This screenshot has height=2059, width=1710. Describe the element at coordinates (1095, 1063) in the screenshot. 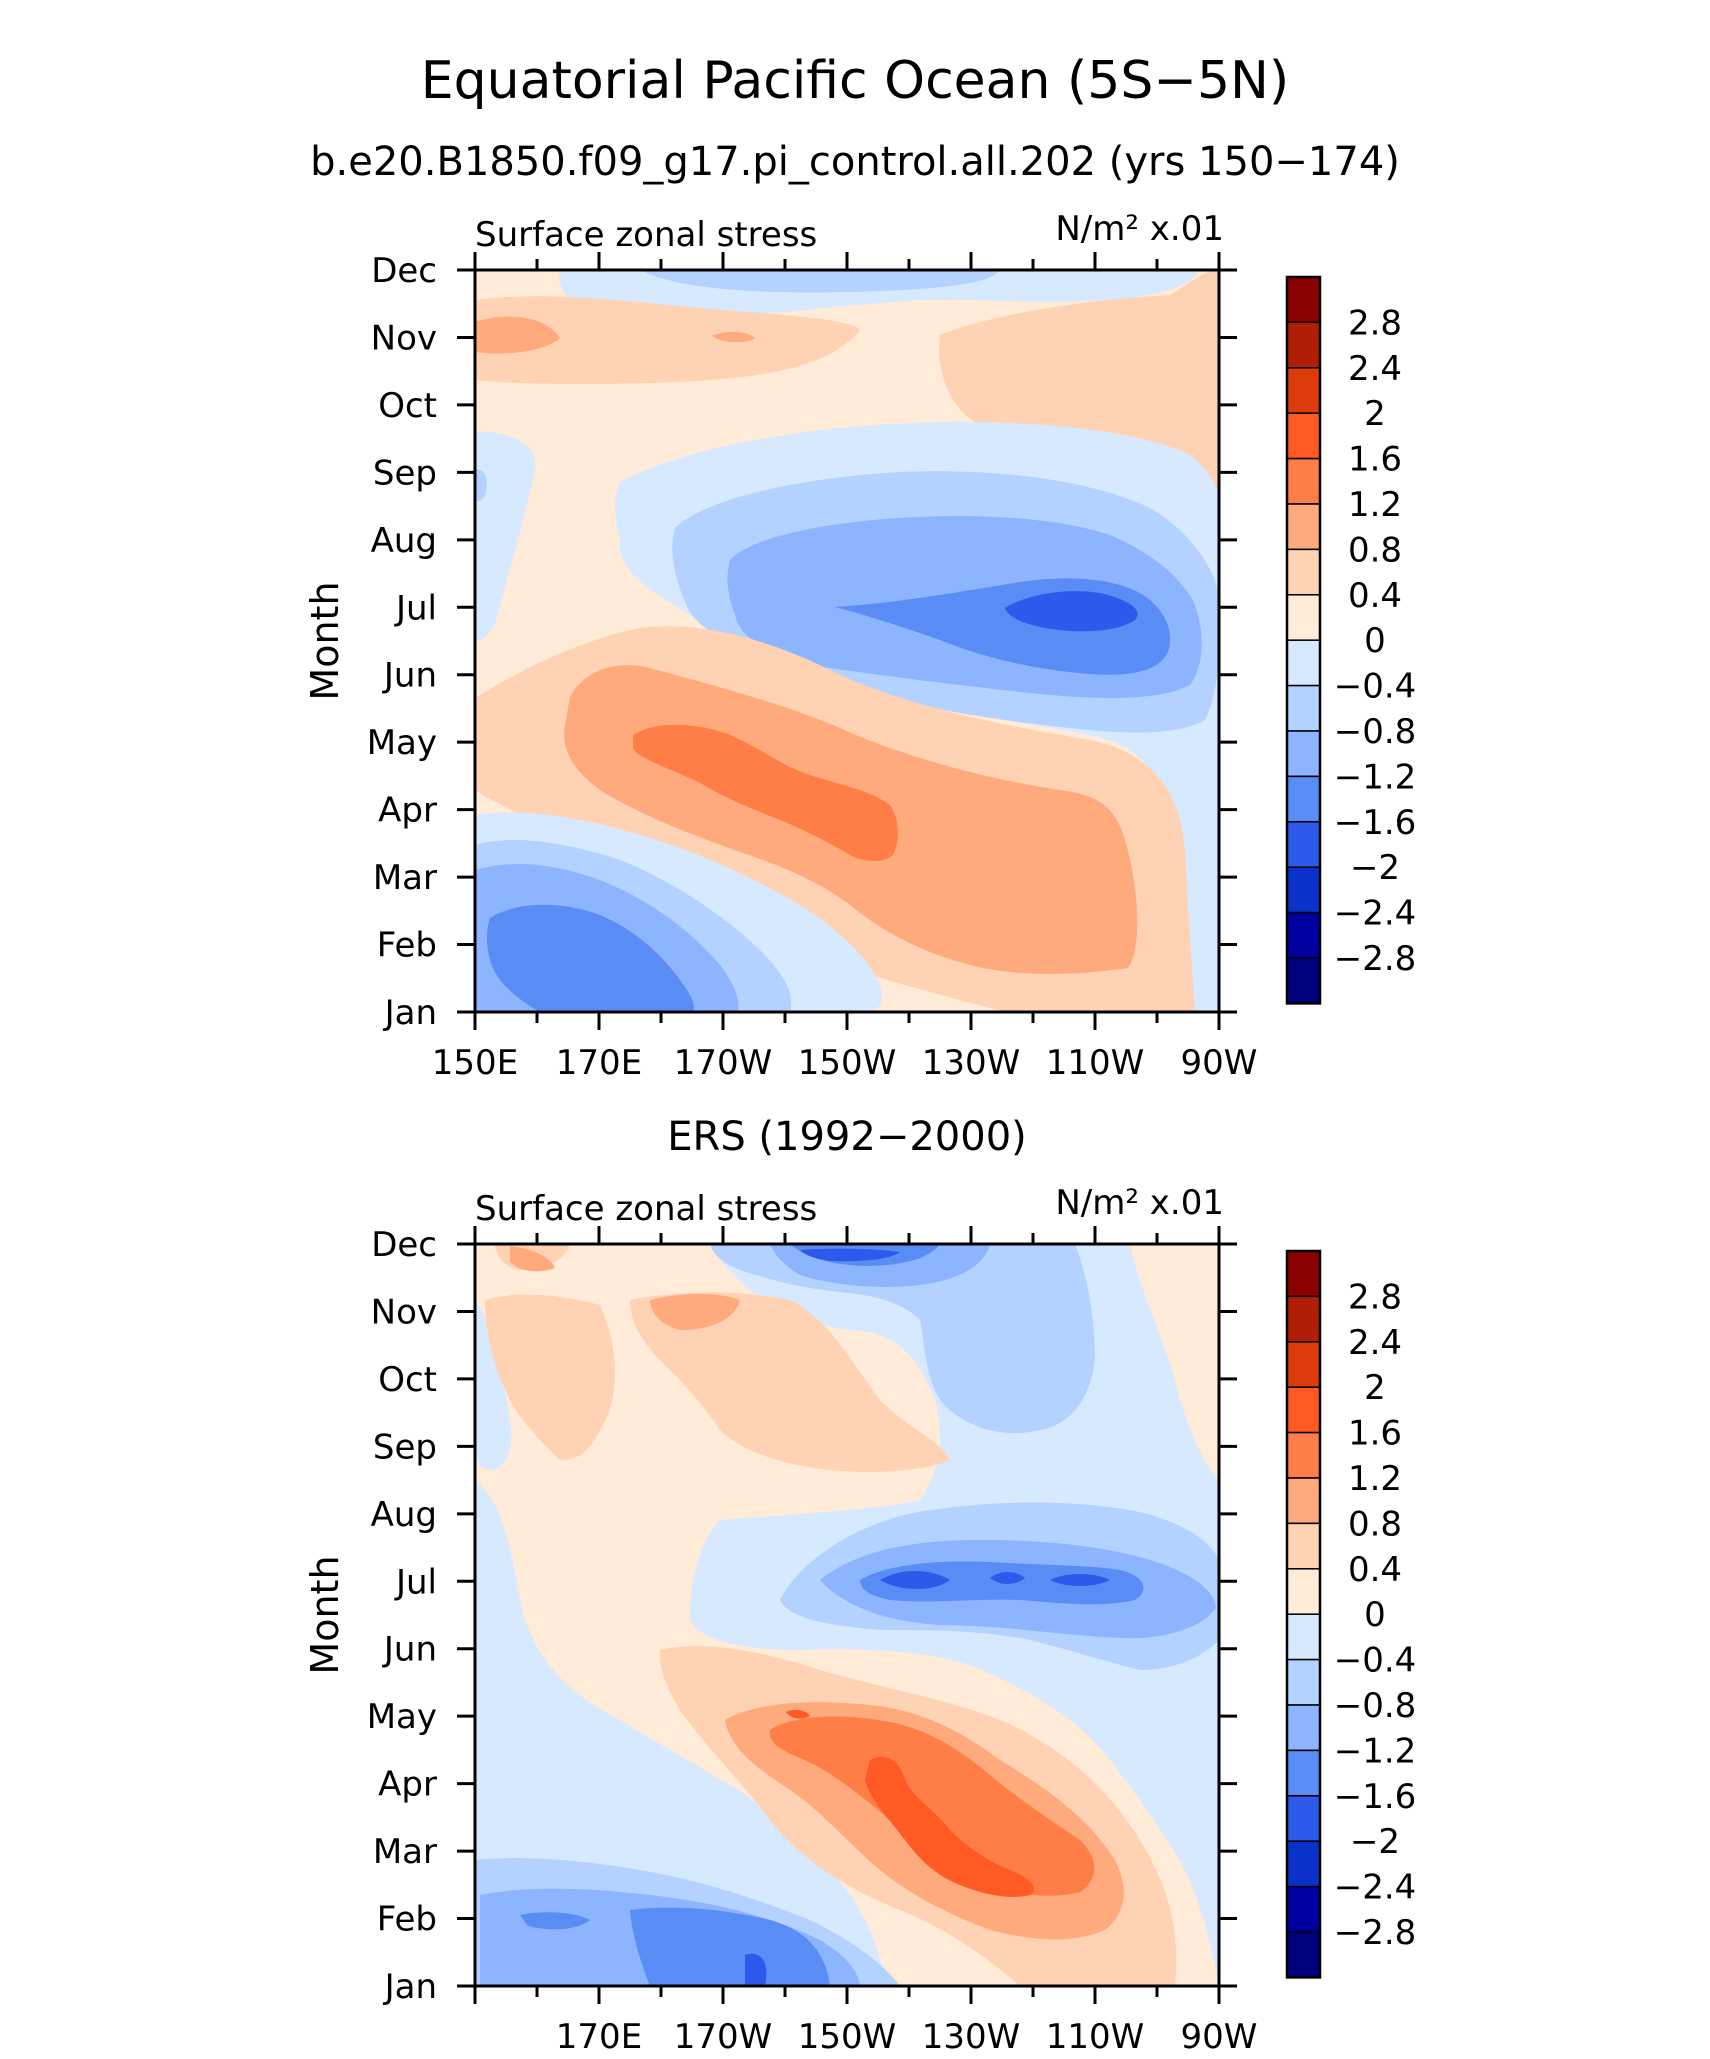

I see `x-tick-label: 110W` at that location.